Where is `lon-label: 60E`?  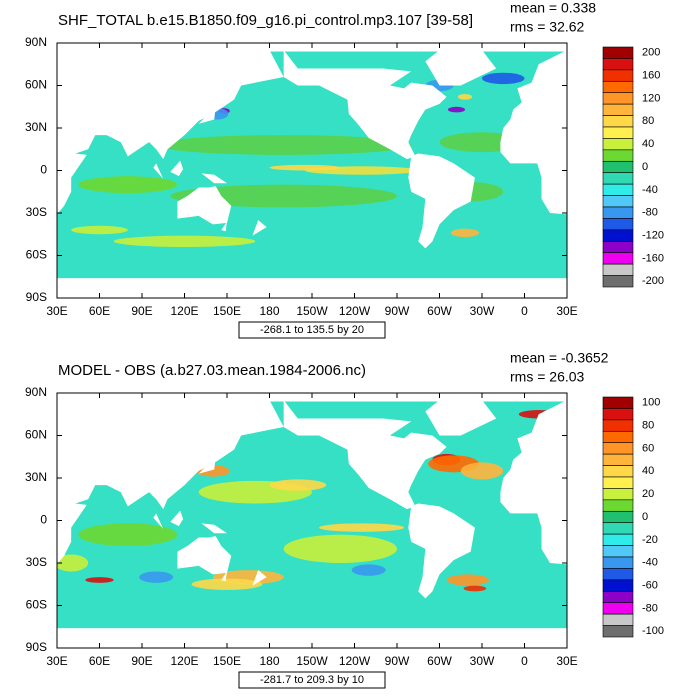 lon-label: 60E is located at coordinates (99, 311).